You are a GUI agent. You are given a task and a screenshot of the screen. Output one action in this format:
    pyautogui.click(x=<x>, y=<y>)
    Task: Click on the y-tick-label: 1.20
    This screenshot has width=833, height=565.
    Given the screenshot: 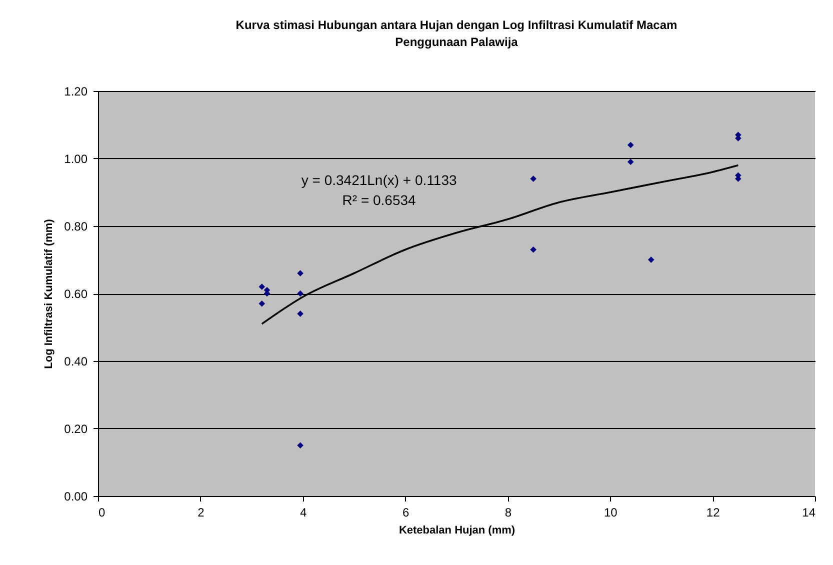 What is the action you would take?
    pyautogui.click(x=76, y=91)
    